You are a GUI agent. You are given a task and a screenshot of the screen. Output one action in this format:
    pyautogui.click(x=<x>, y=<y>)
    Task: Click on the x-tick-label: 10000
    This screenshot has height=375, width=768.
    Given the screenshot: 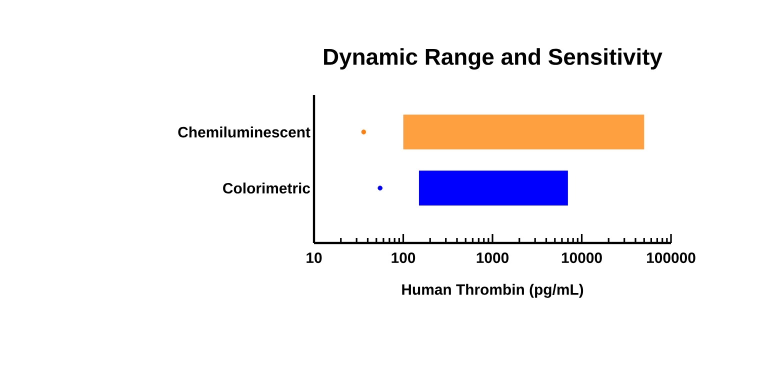 What is the action you would take?
    pyautogui.click(x=582, y=258)
    